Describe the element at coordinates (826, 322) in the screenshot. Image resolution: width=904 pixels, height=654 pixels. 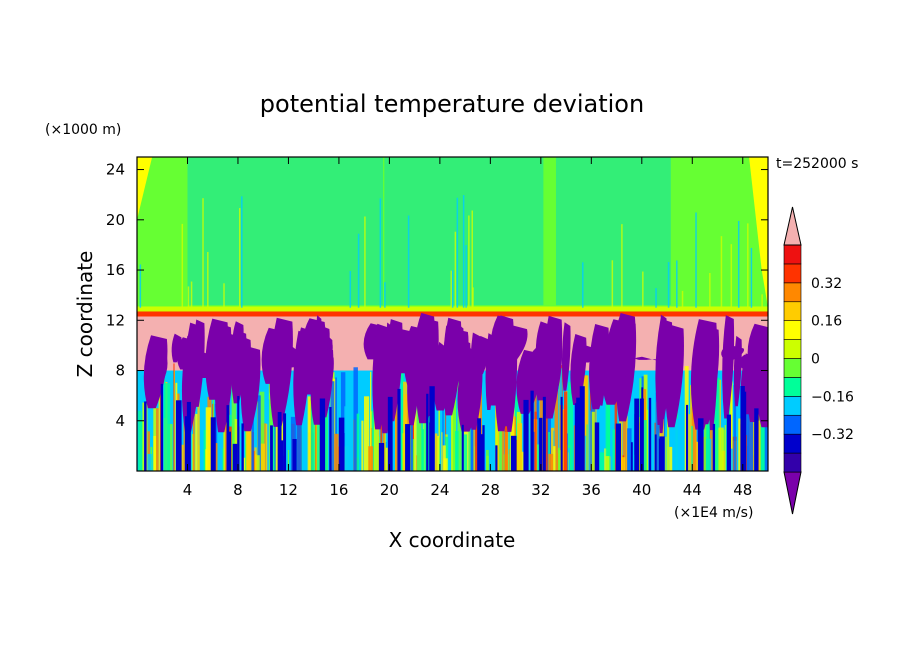
I see `colorbar-tick-label: 0.16` at that location.